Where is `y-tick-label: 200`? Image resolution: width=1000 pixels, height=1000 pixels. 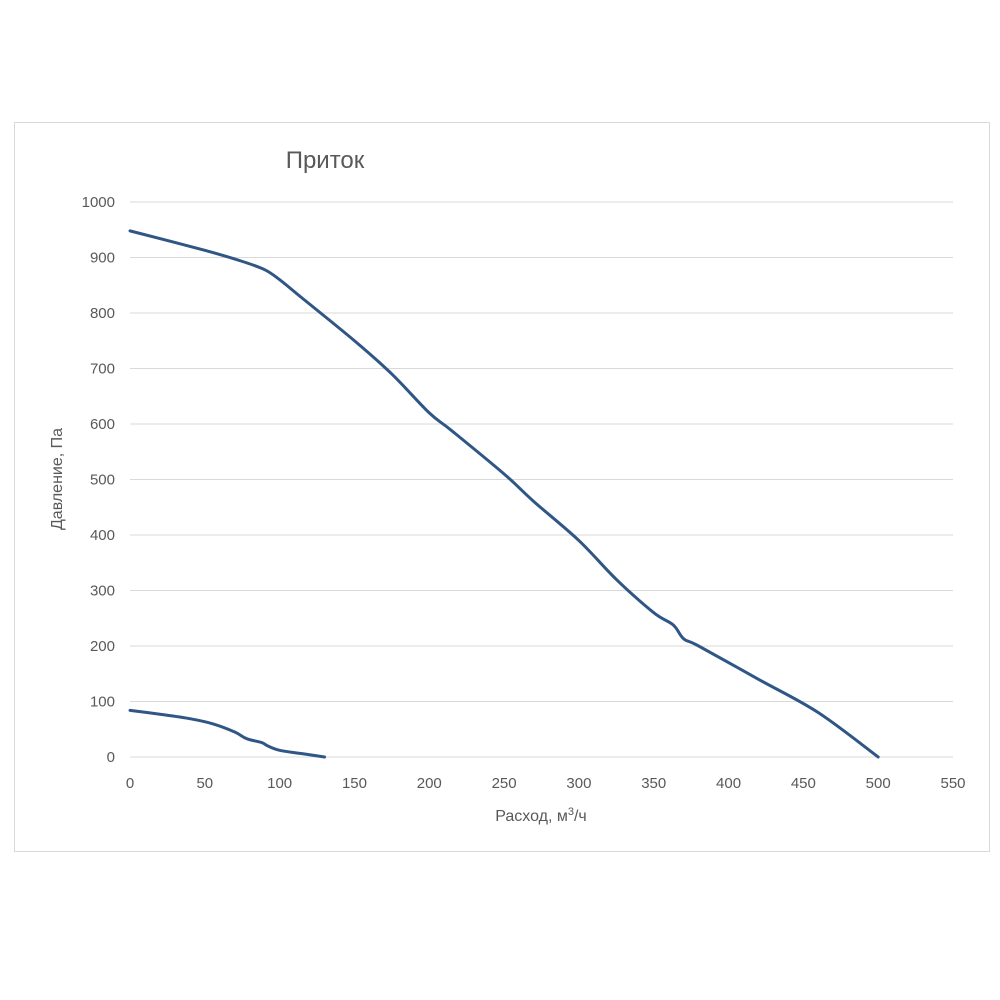
y-tick-label: 200 is located at coordinates (102, 646).